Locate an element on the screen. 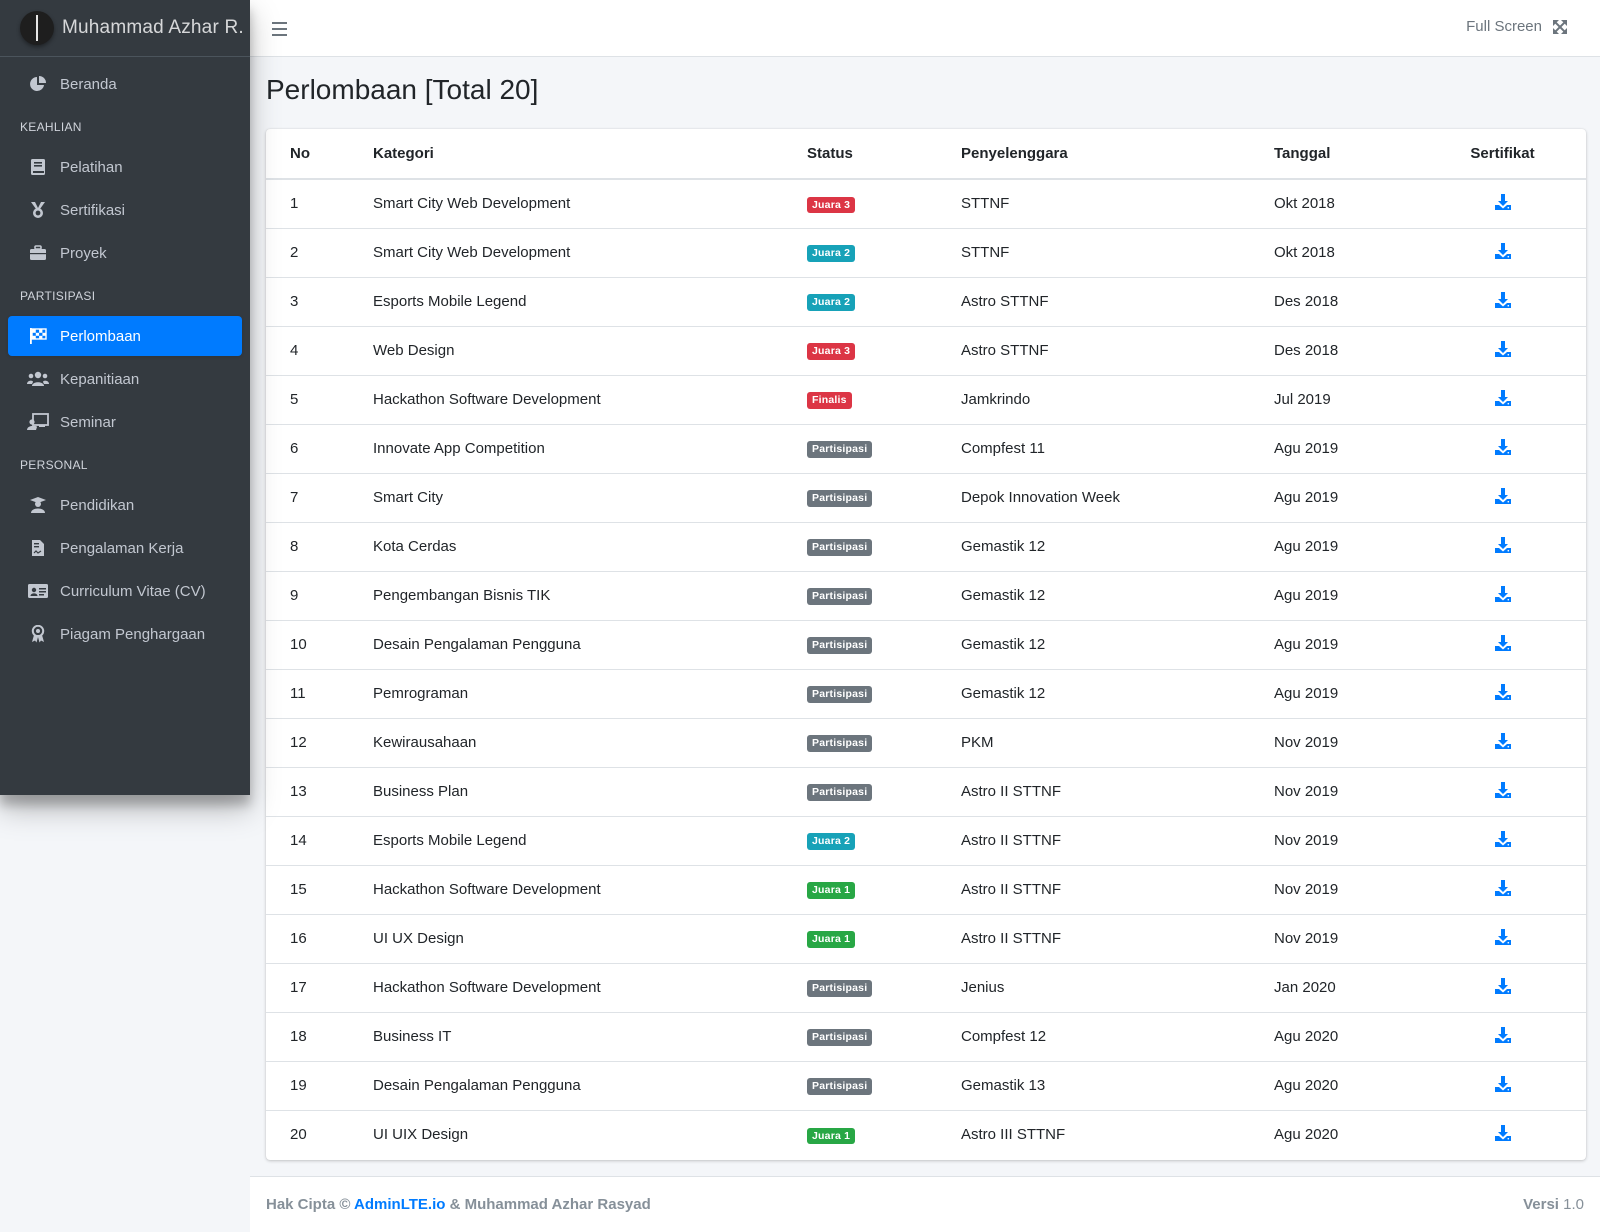 This screenshot has width=1600, height=1232. sidebar-item-proyek: Proyek is located at coordinates (125, 253).